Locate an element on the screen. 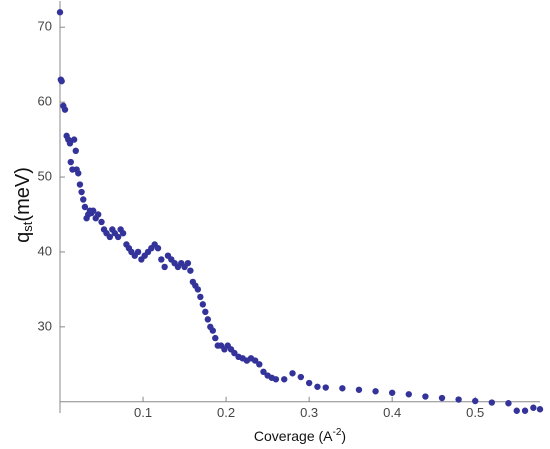 This screenshot has height=449, width=550. y-label-sub: st is located at coordinates (27, 226).